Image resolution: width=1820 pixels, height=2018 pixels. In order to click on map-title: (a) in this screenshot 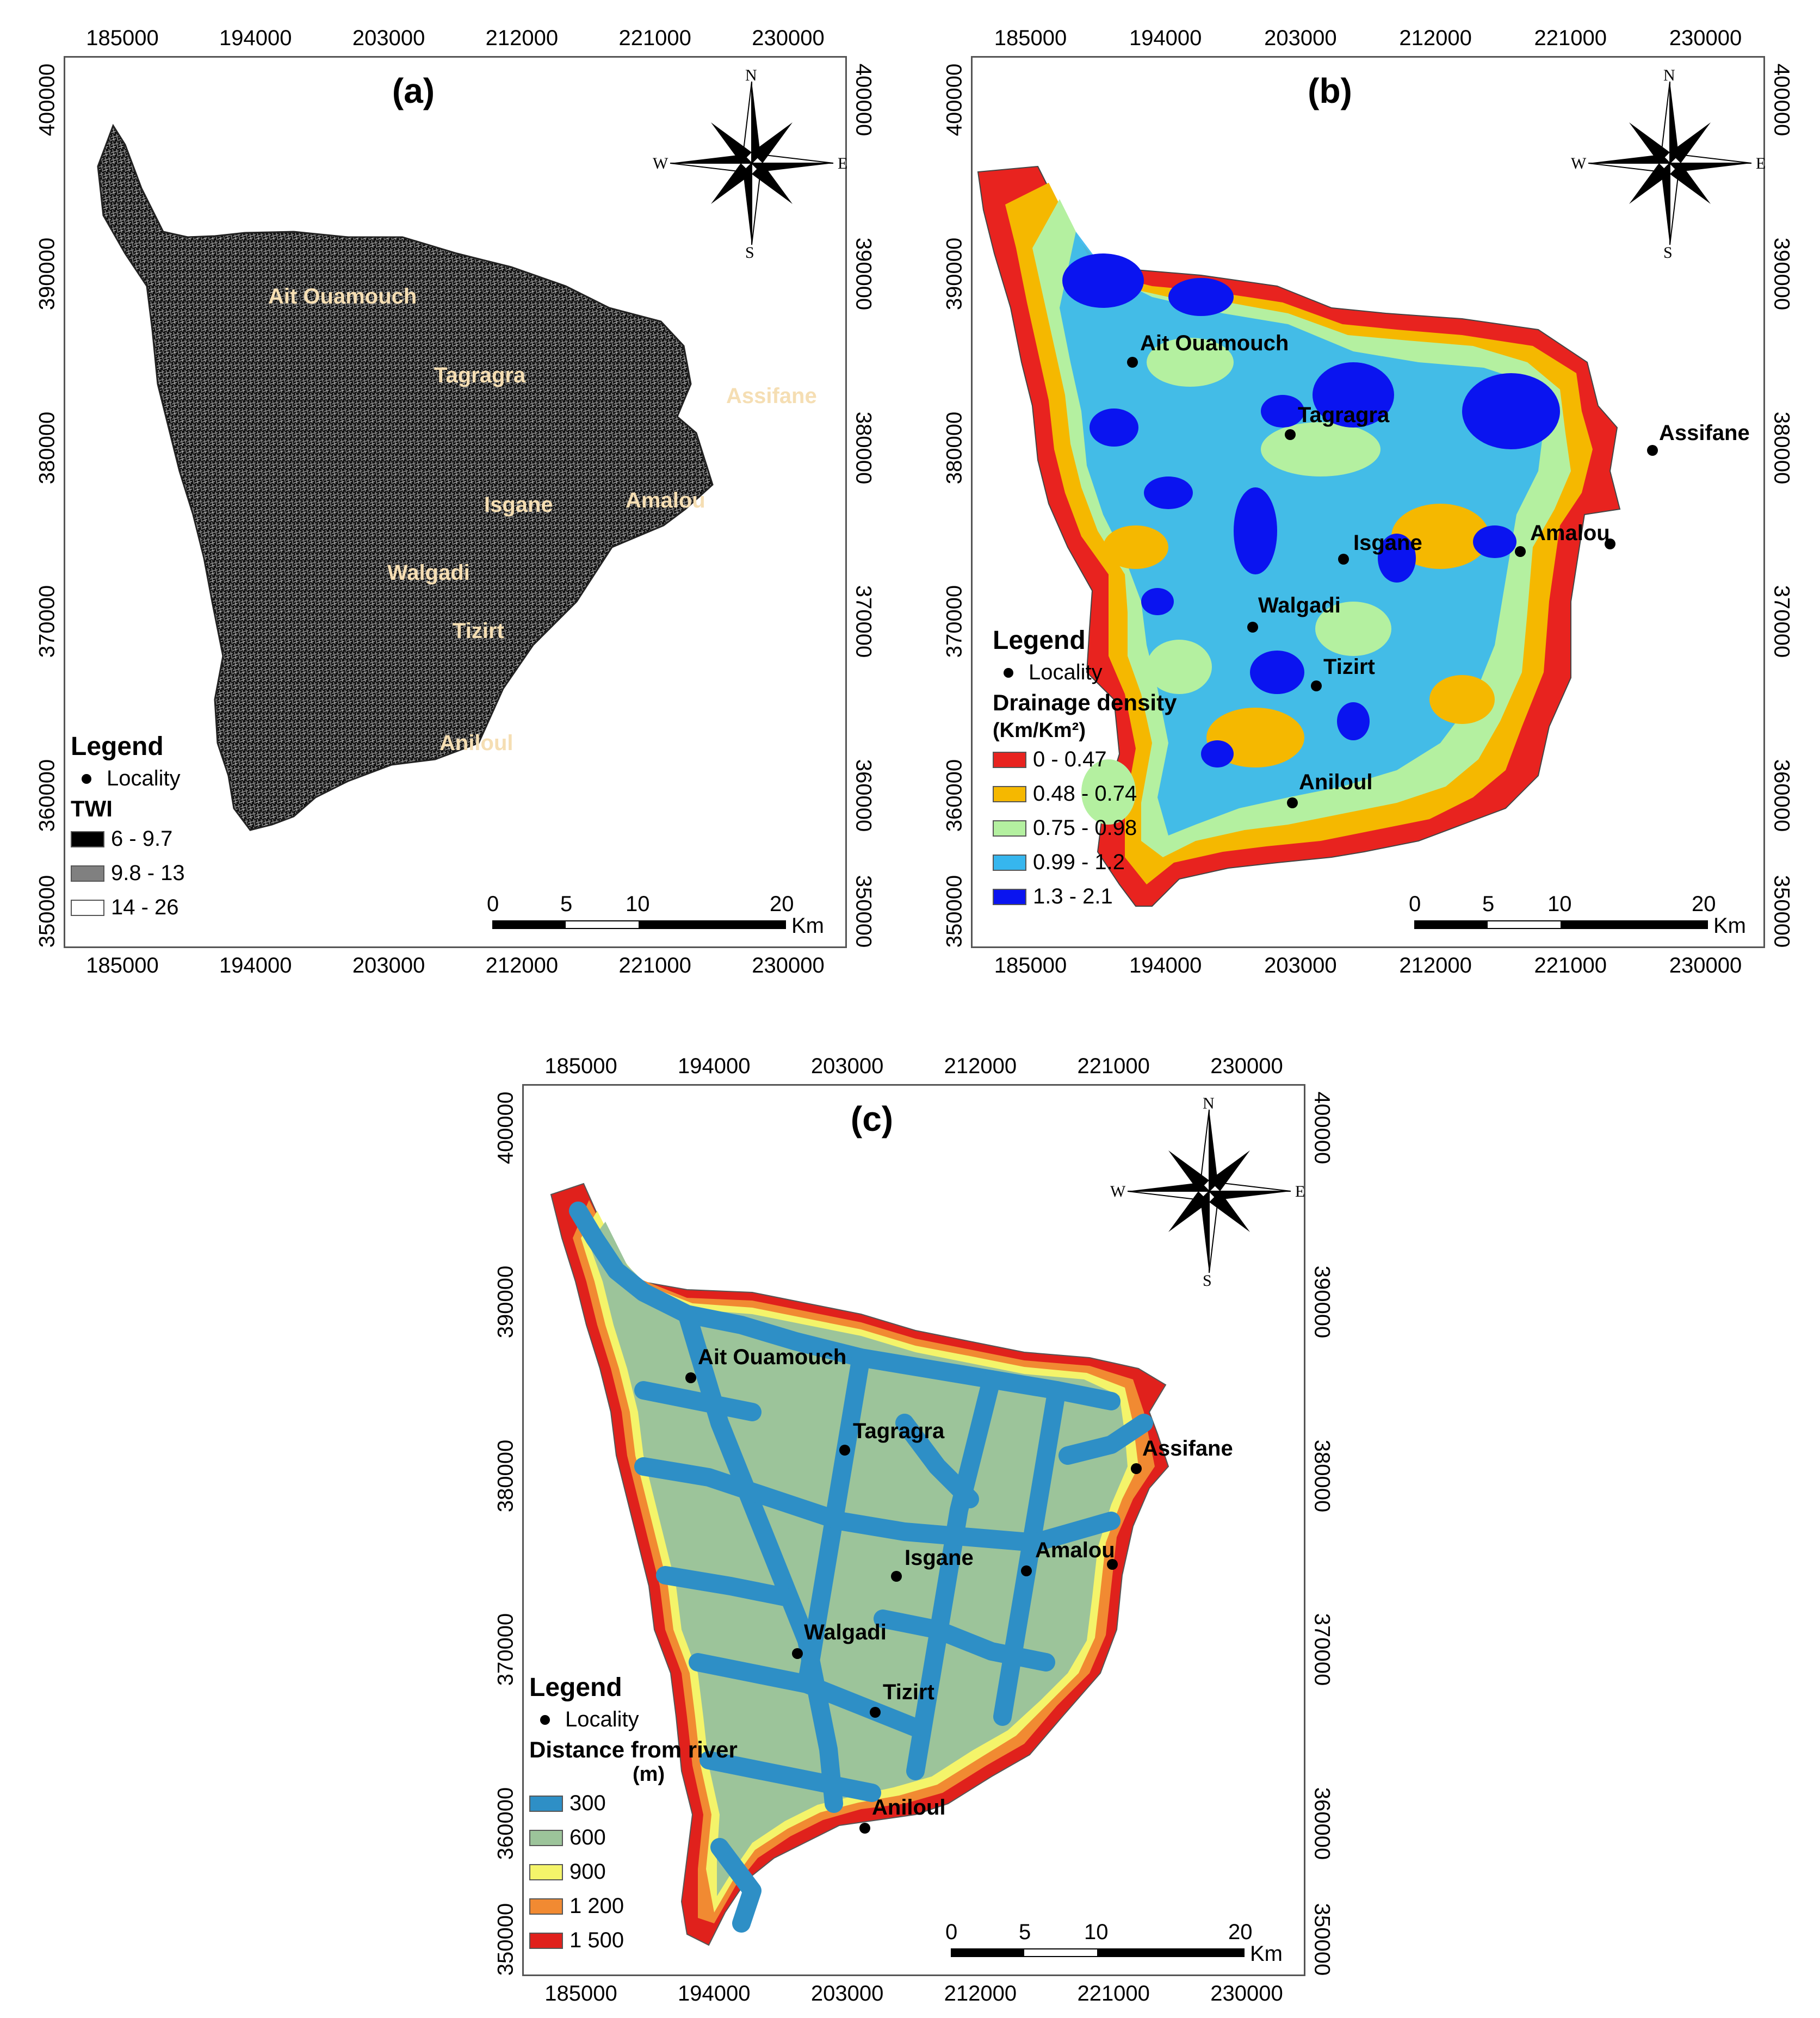, I will do `click(413, 91)`.